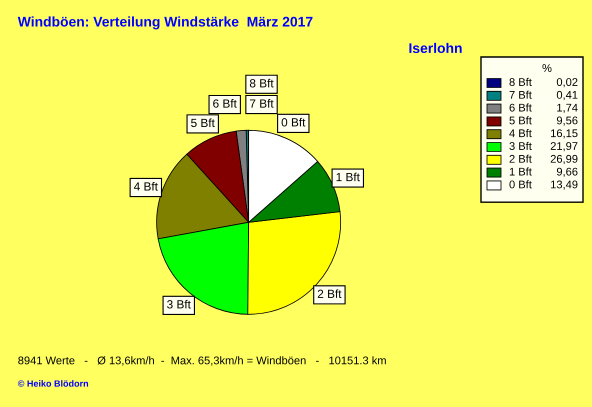  I want to click on legend-label: 3 Bft, so click(520, 146).